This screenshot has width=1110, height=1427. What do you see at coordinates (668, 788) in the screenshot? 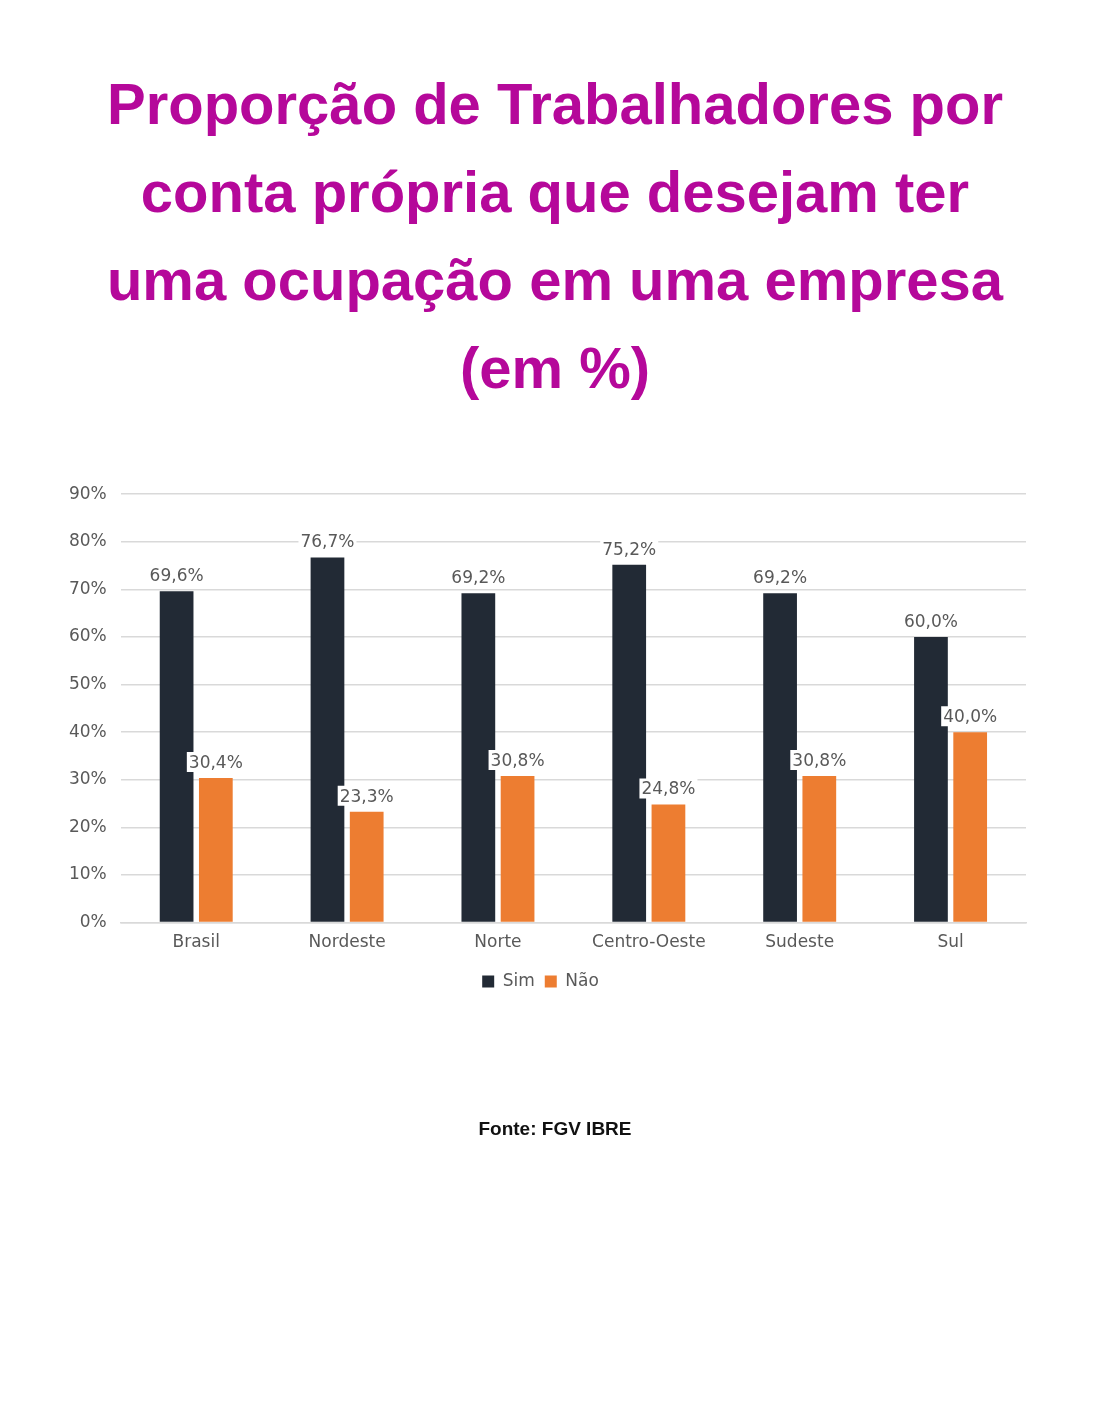
I see `data-label: 24,8%` at bounding box center [668, 788].